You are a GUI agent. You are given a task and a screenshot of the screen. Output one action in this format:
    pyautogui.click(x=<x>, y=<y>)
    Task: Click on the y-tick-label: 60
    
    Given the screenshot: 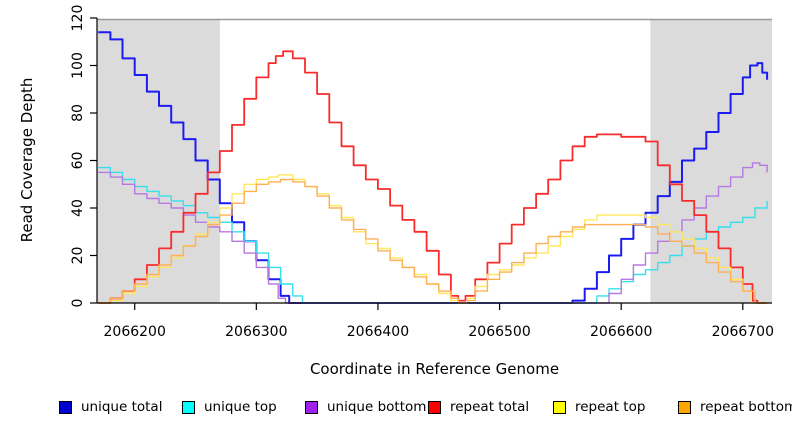 What is the action you would take?
    pyautogui.click(x=78, y=161)
    